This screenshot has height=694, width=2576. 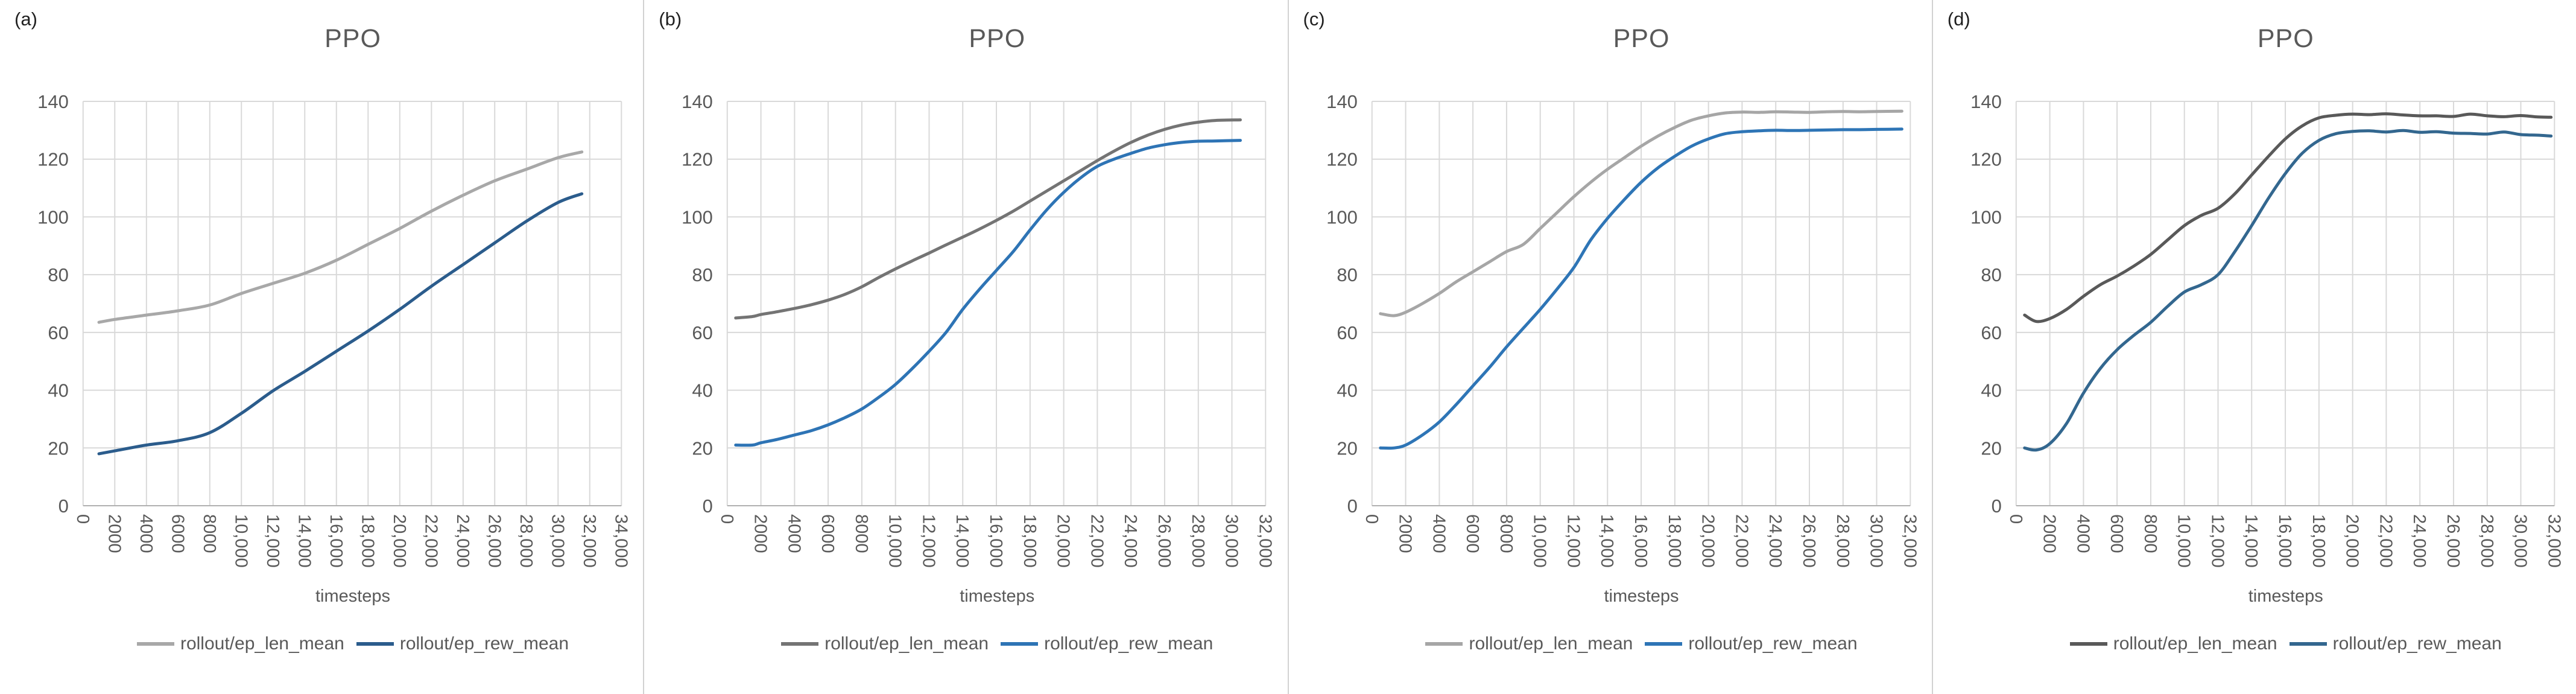 What do you see at coordinates (1673, 541) in the screenshot?
I see `svg-text: 18,000` at bounding box center [1673, 541].